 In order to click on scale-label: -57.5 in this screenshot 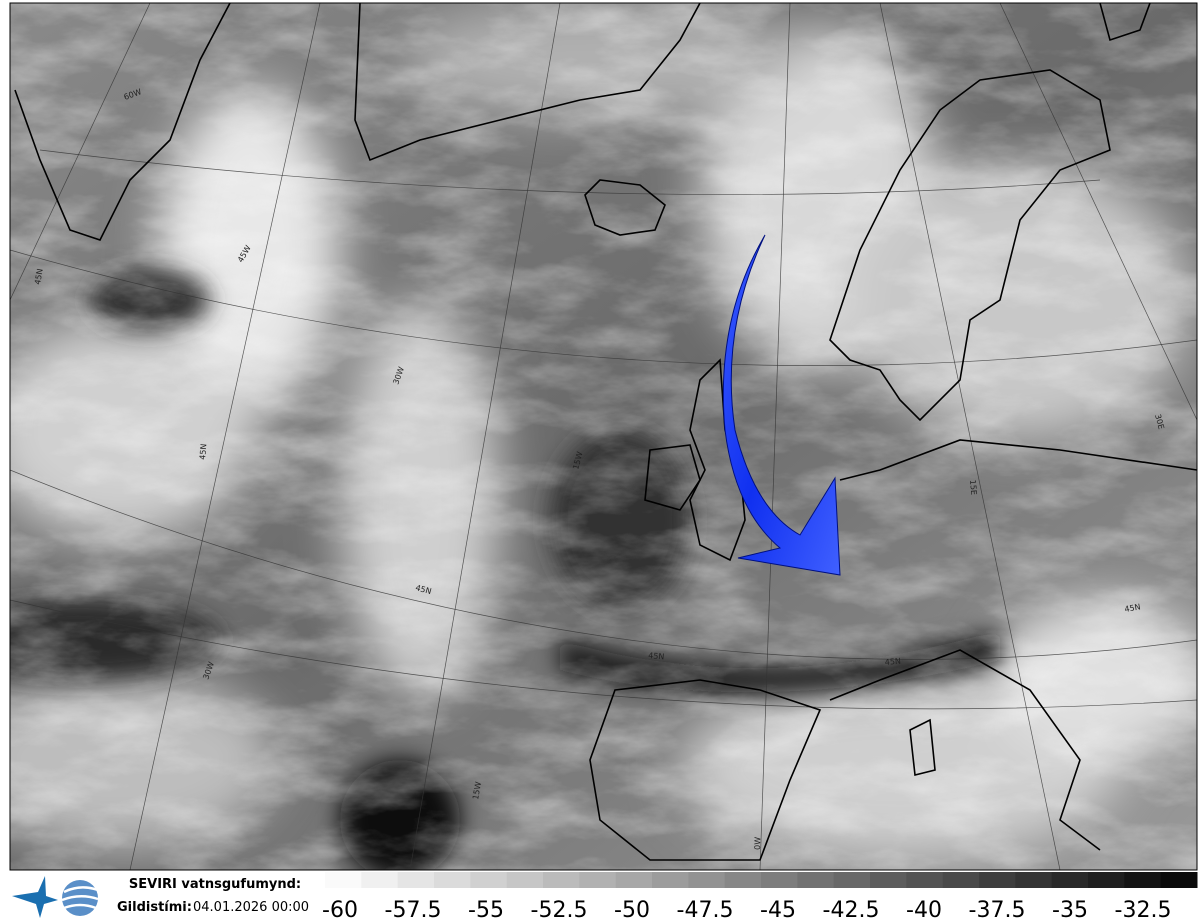, I will do `click(413, 910)`.